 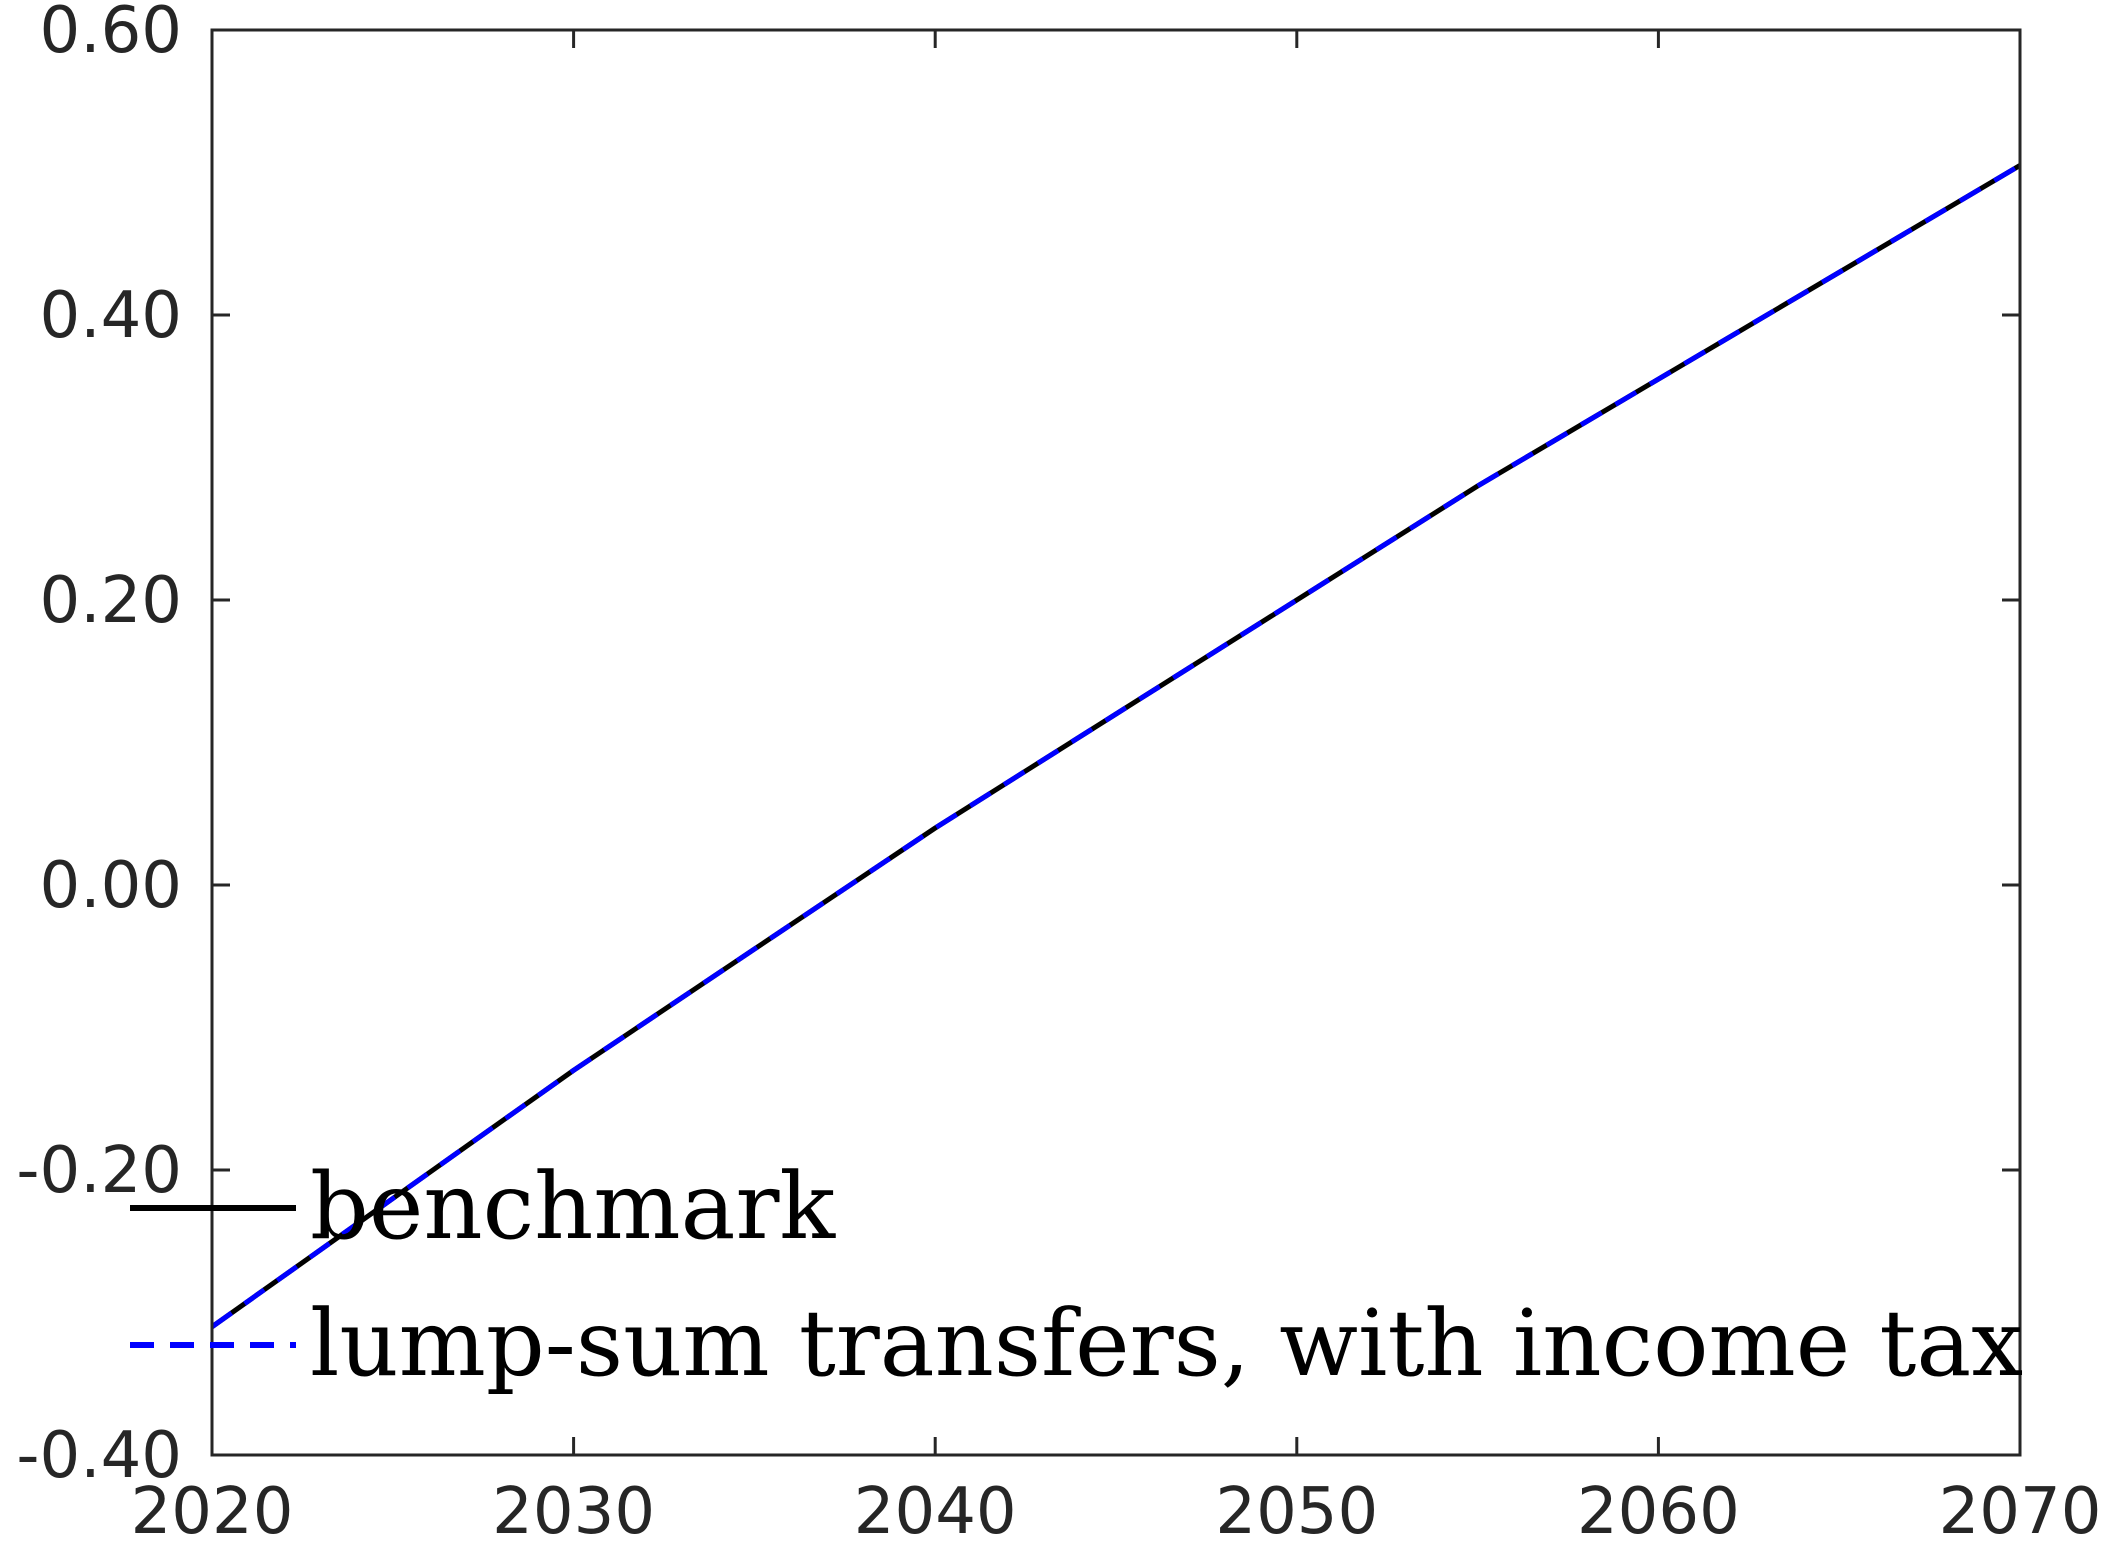 I want to click on y-tick-label: 0.20, so click(x=111, y=601).